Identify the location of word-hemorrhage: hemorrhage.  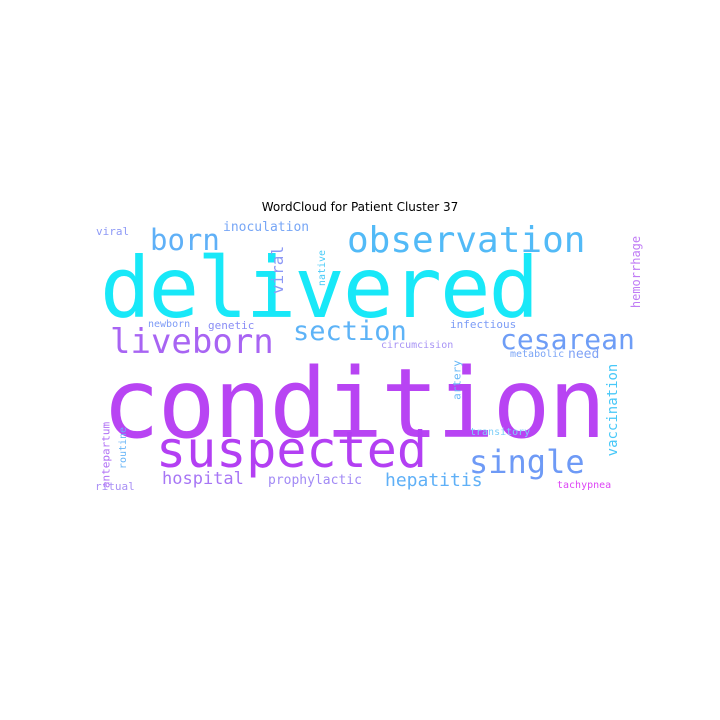
(636, 272).